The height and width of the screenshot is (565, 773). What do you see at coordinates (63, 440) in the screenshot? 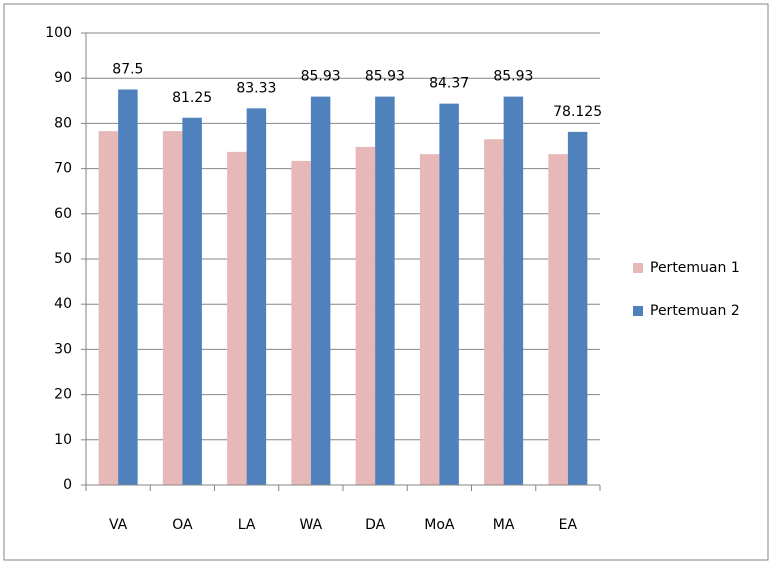
I see `y-tick-label: 10` at bounding box center [63, 440].